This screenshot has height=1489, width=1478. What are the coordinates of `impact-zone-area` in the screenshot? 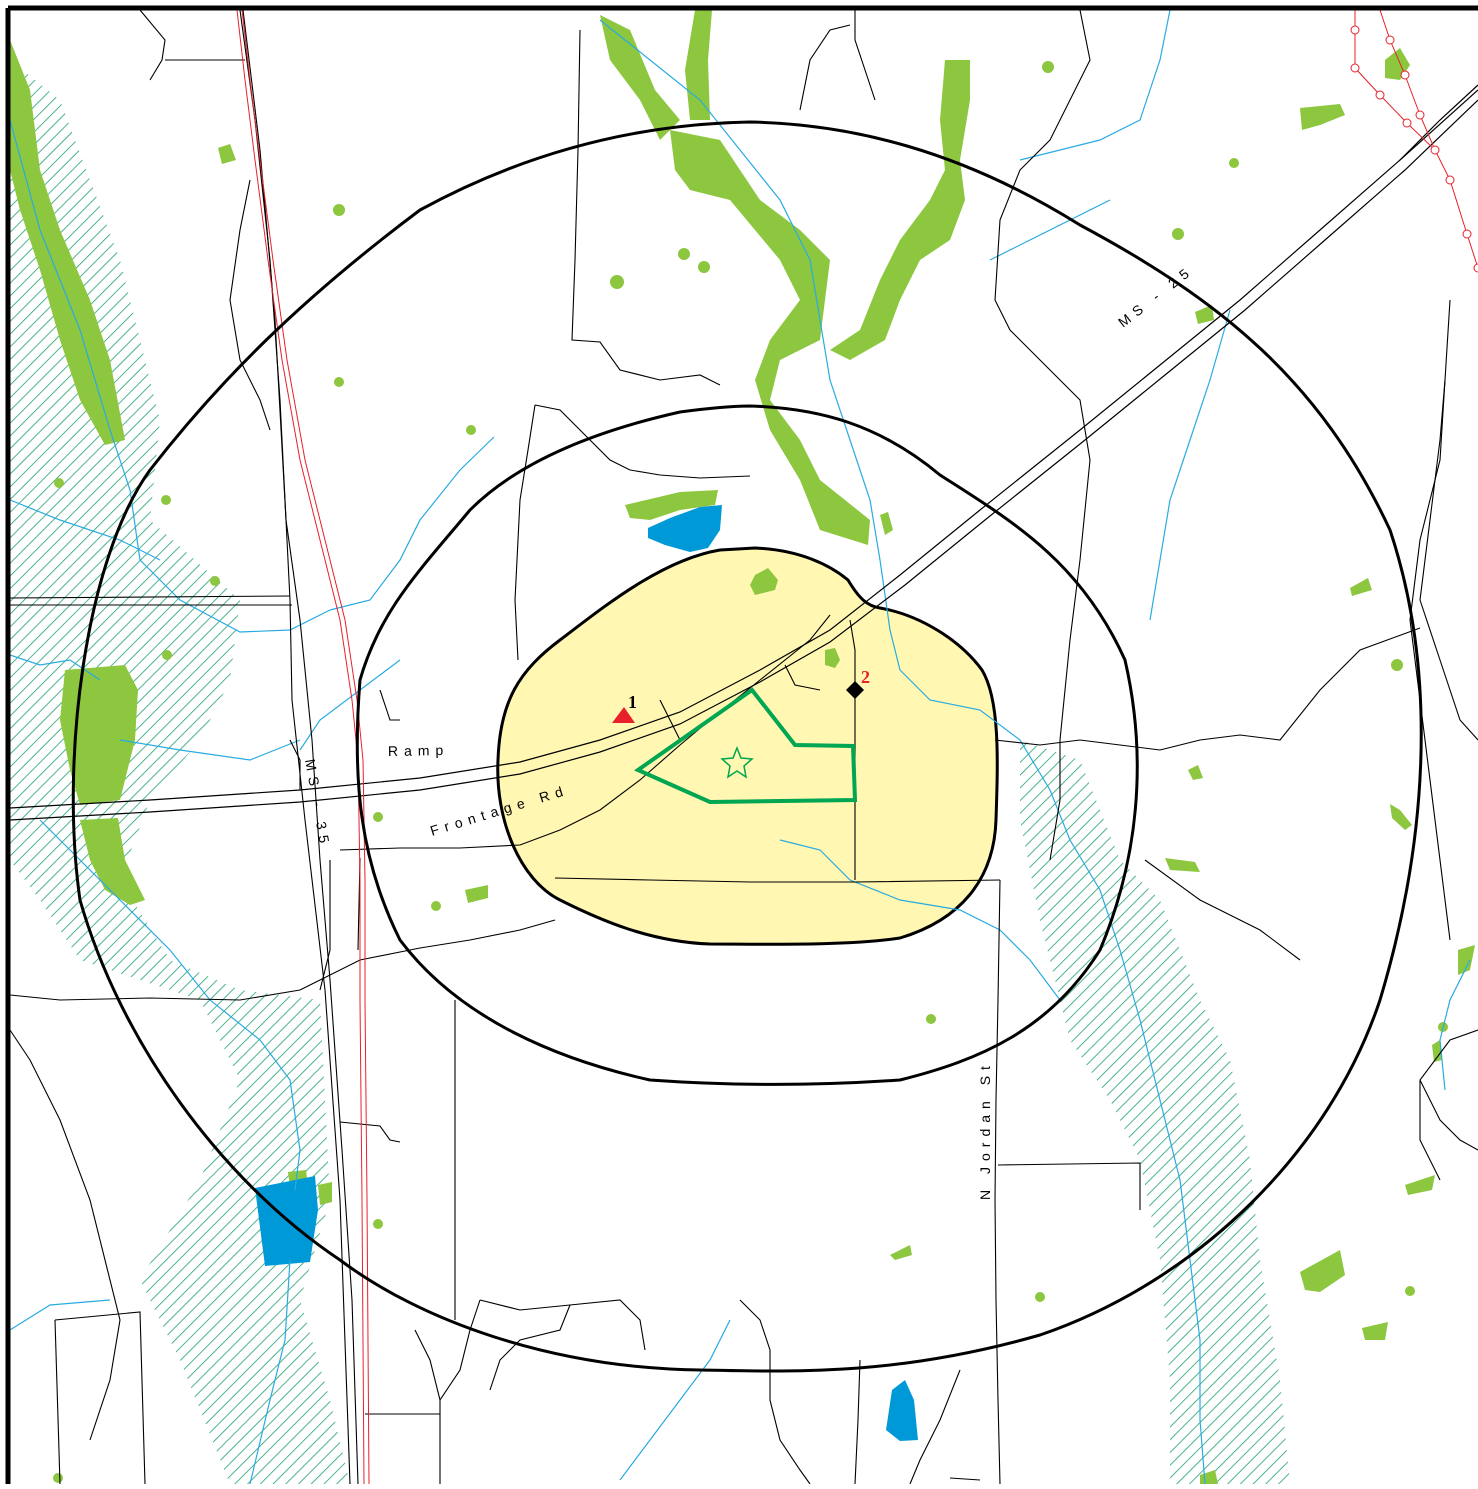 It's located at (747, 746).